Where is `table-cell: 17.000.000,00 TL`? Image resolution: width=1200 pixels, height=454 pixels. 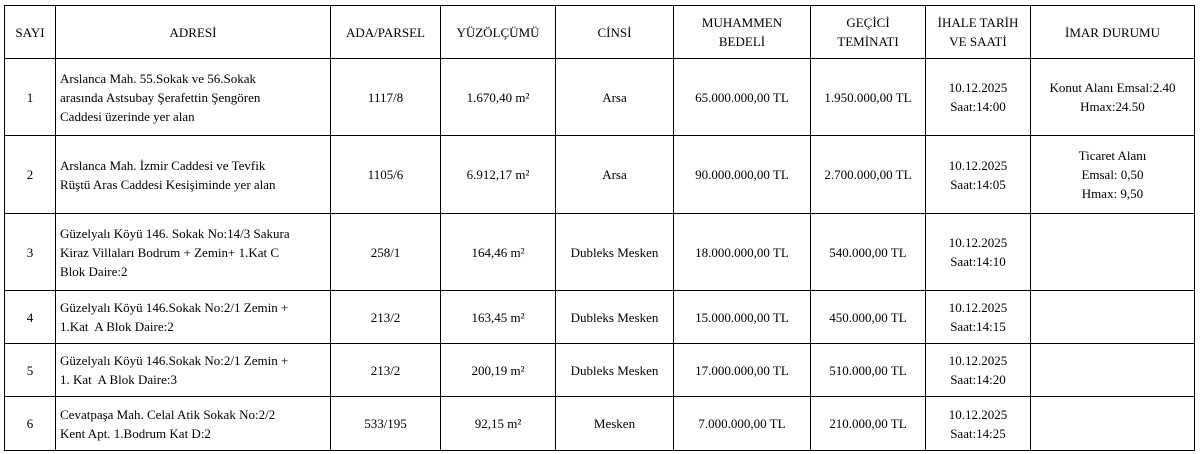
table-cell: 17.000.000,00 TL is located at coordinates (742, 370).